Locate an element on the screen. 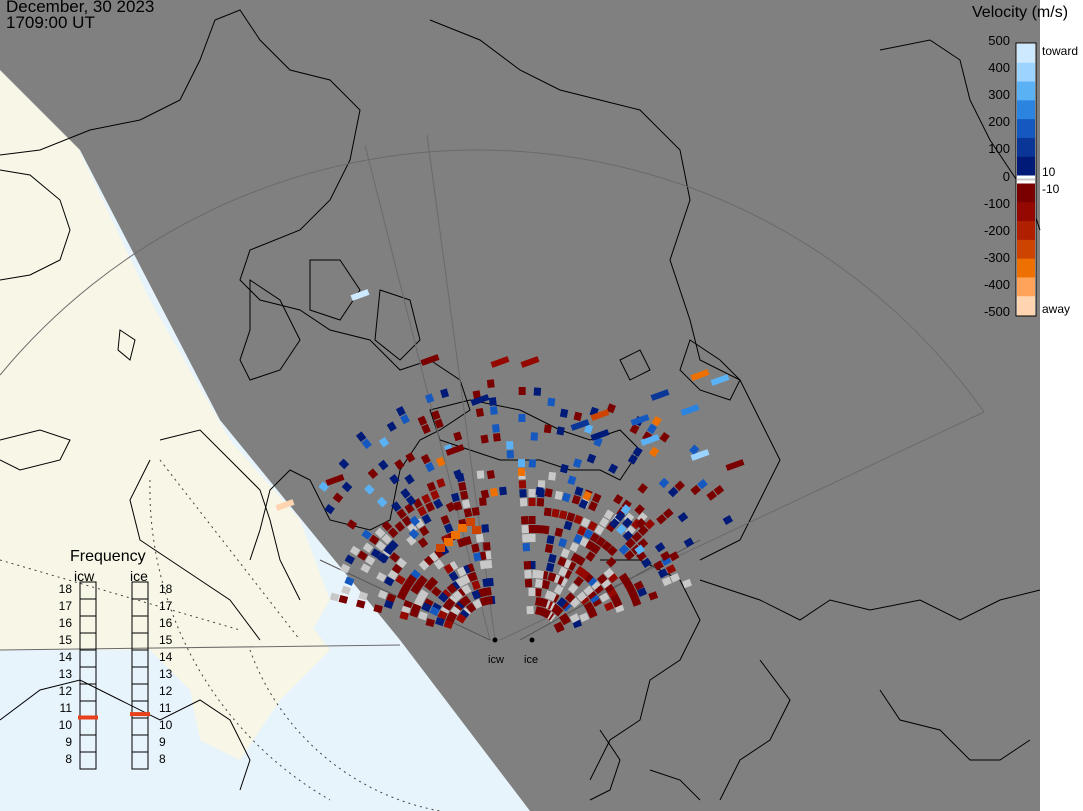 This screenshot has height=811, width=1083. frequency-marker is located at coordinates (88, 717).